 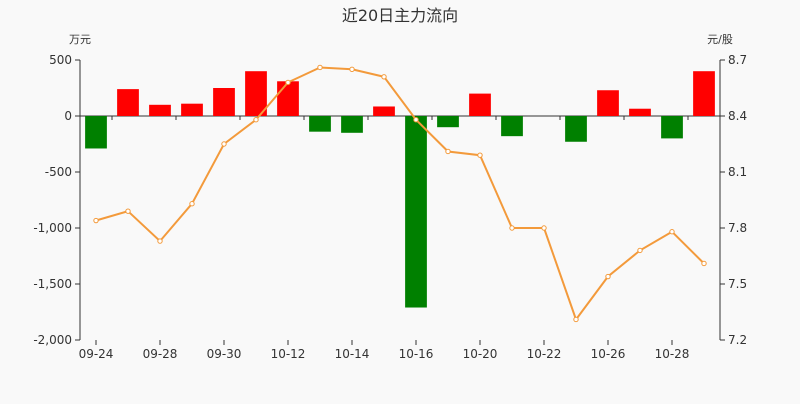 What do you see at coordinates (60, 60) in the screenshot?
I see `left-axis-tick-label: 500` at bounding box center [60, 60].